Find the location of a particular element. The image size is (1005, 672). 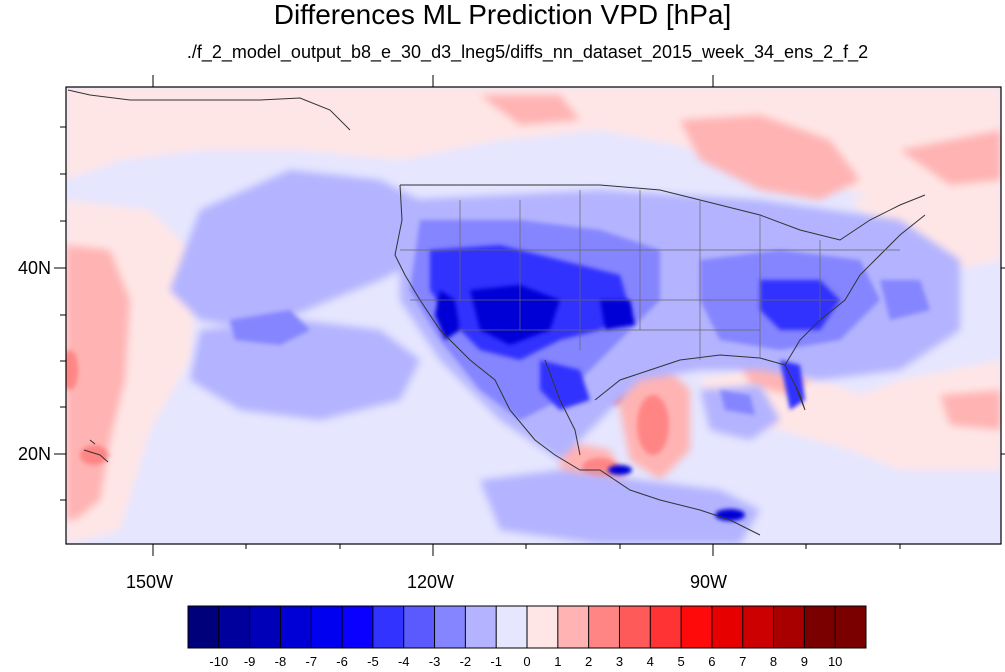

colorbar-label: -6 is located at coordinates (342, 661).